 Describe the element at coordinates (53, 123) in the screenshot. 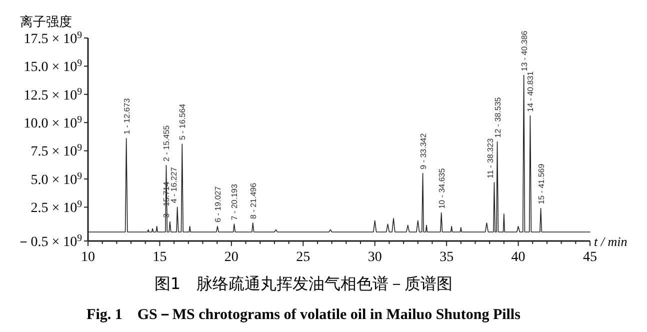

I see `y-tick-label: 10.0 × 10$^{9}$` at that location.